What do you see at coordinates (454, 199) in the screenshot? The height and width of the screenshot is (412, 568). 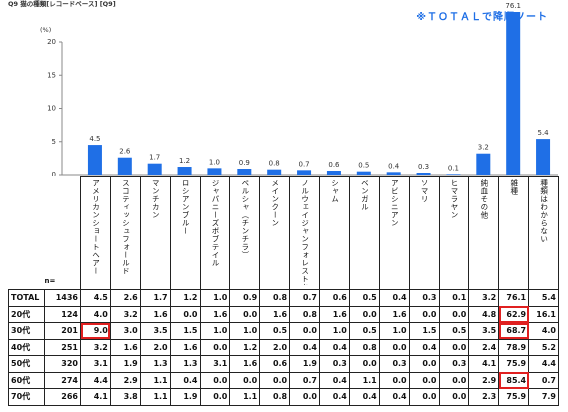 I see `category-label: ヒマラヤン` at bounding box center [454, 199].